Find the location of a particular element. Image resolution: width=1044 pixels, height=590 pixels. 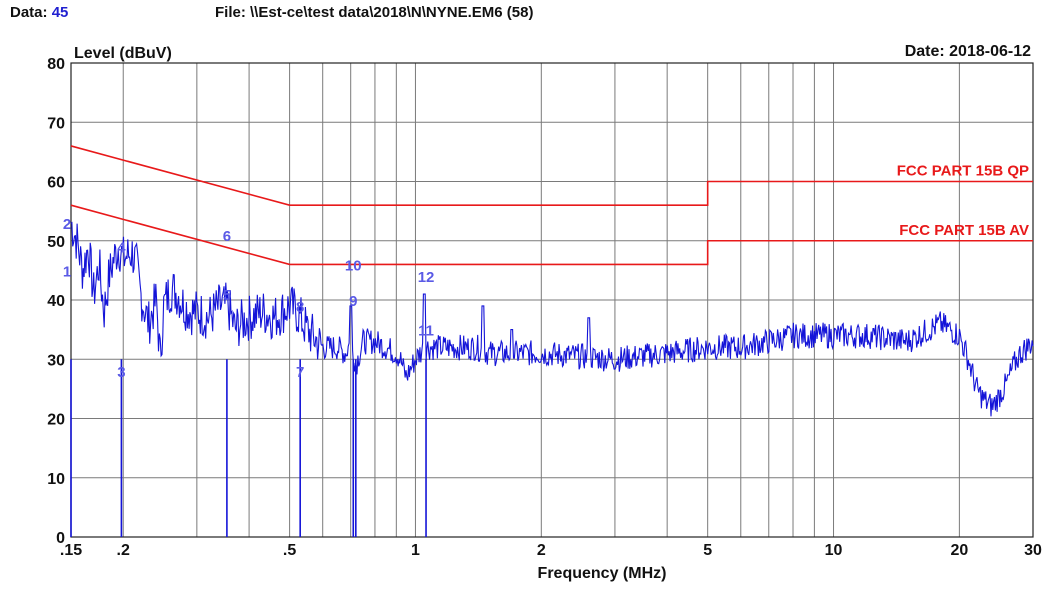

x-tick-label: 30 is located at coordinates (1033, 550).